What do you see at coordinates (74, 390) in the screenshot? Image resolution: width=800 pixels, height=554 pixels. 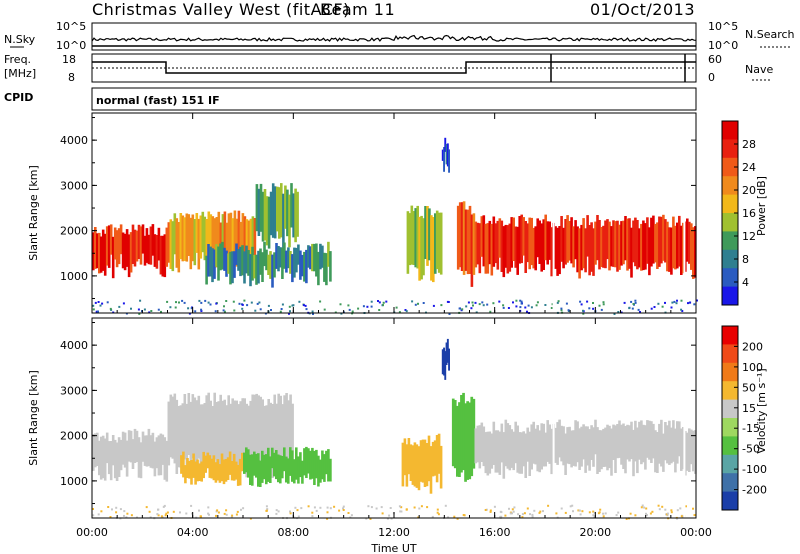 I see `y-tick-label: 3000` at bounding box center [74, 390].